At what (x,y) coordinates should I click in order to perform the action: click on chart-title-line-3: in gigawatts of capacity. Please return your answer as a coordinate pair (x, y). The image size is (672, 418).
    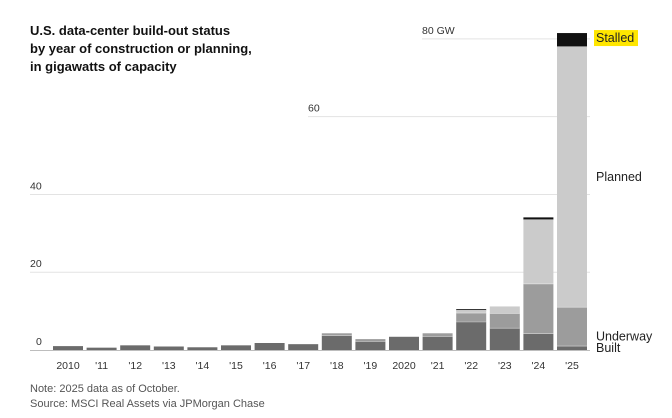
    Looking at the image, I should click on (103, 66).